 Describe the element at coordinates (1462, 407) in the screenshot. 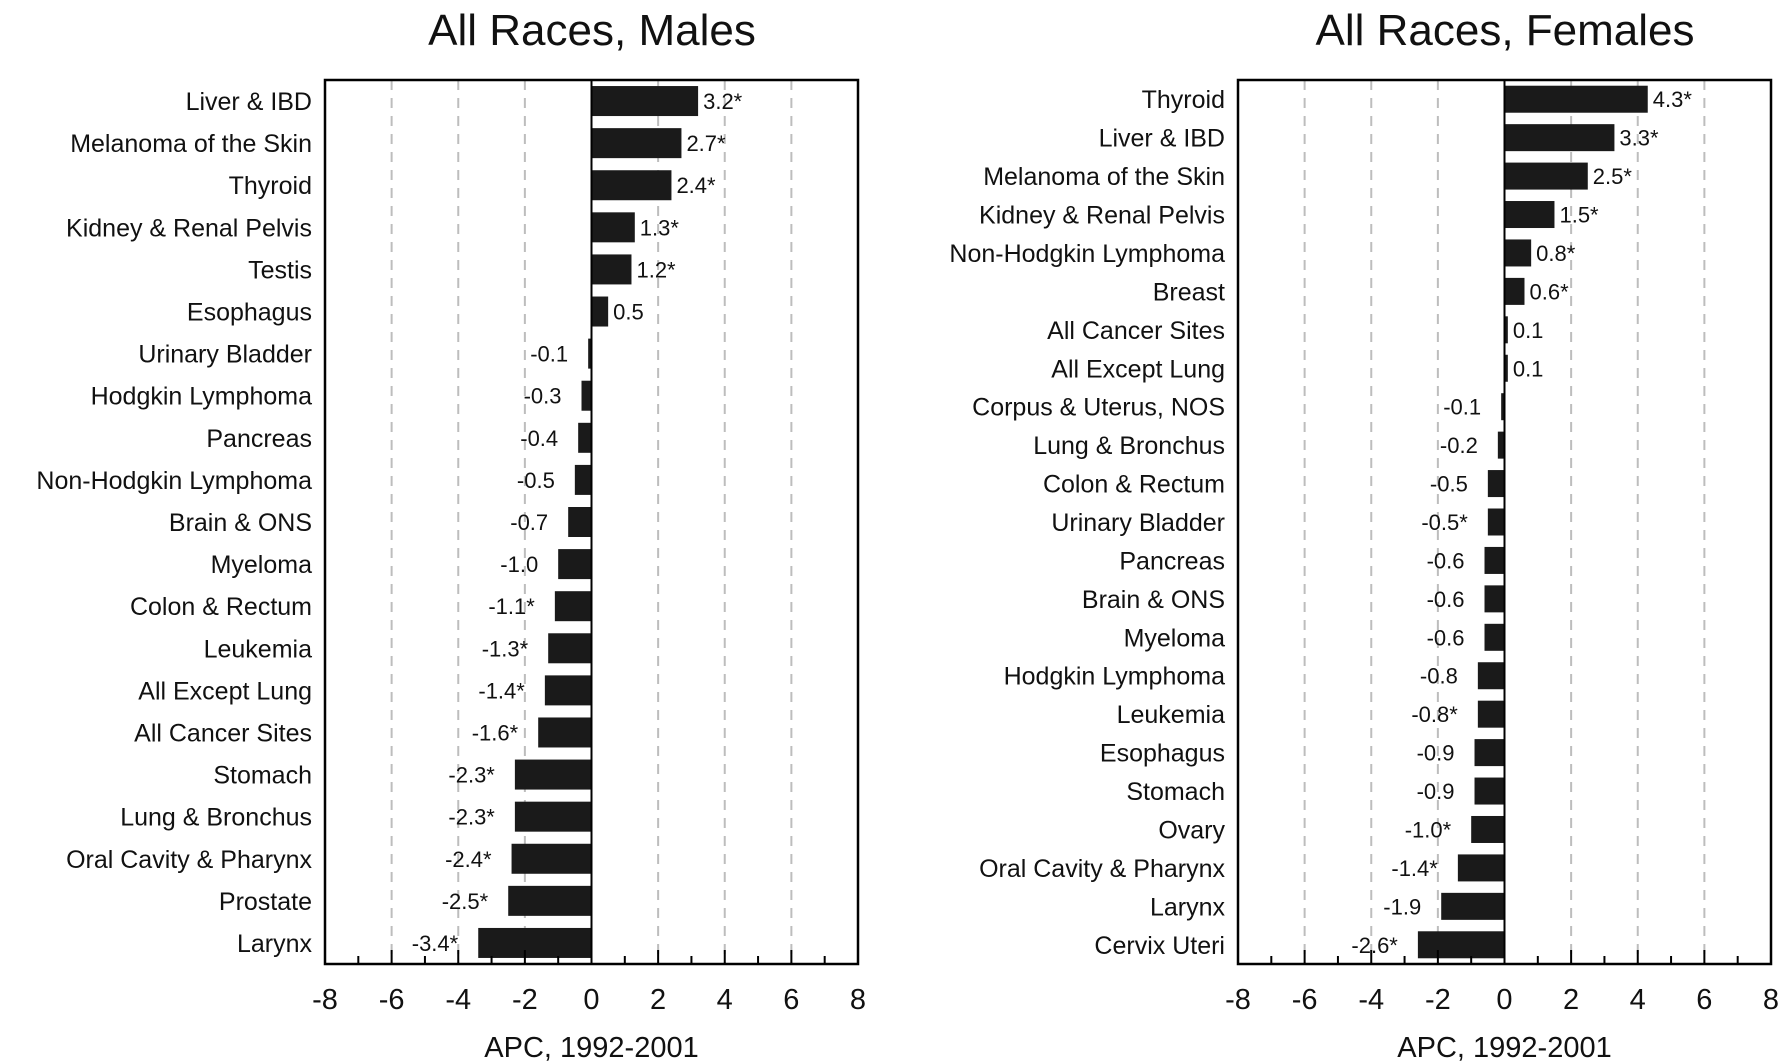

I see `females-value-label: -0.1` at that location.